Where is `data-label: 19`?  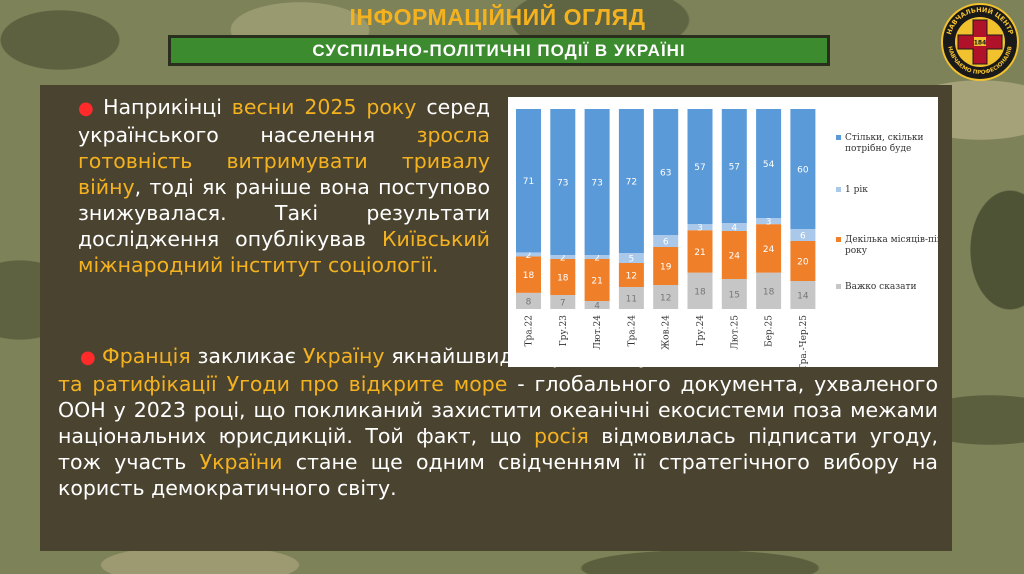 data-label: 19 is located at coordinates (666, 268).